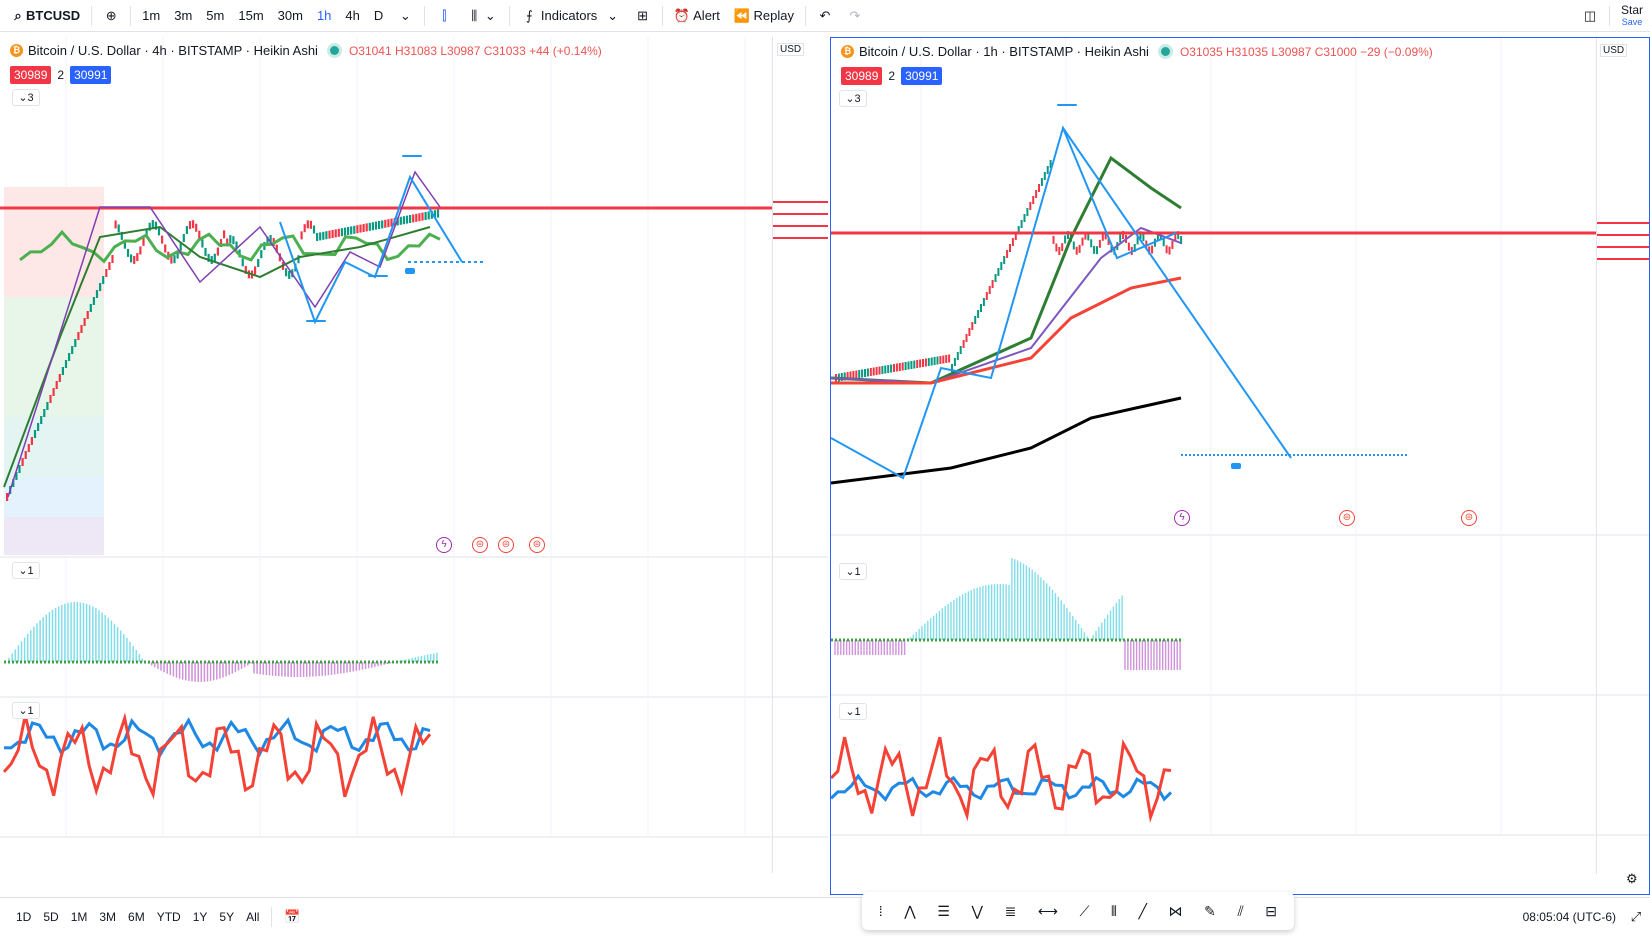  I want to click on xabcd-pattern-icon: ⋀, so click(910, 910).